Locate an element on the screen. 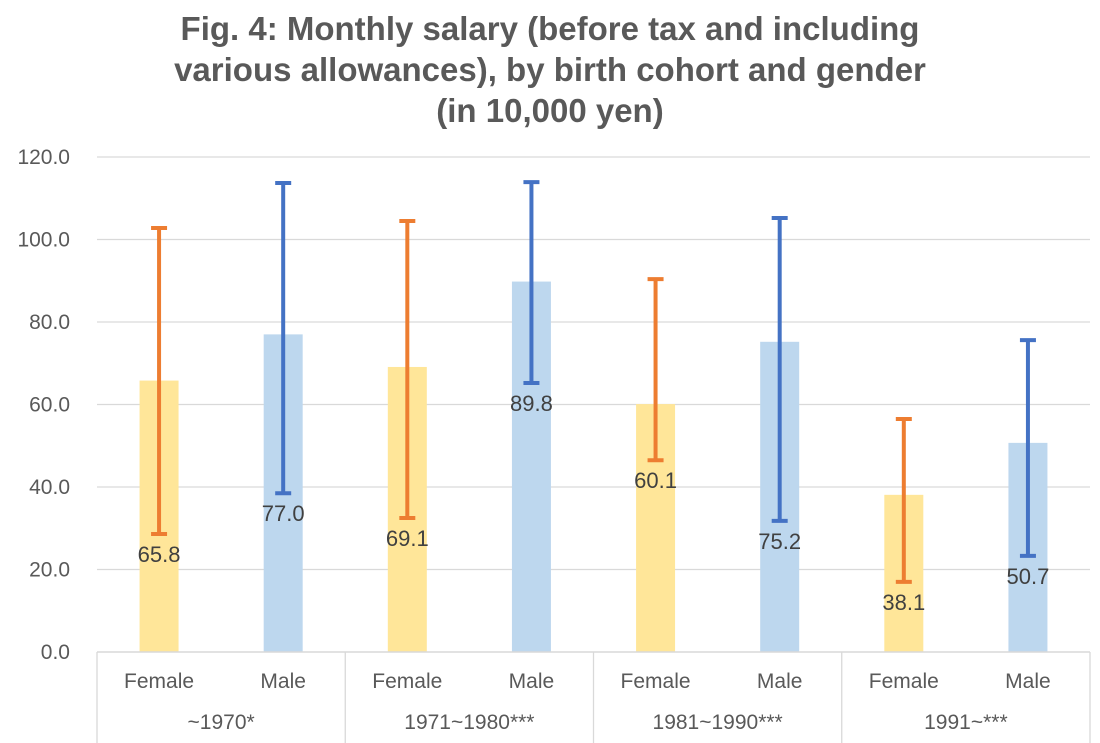 Image resolution: width=1100 pixels, height=743 pixels. x-group-label: 1971~1980*** is located at coordinates (469, 722).